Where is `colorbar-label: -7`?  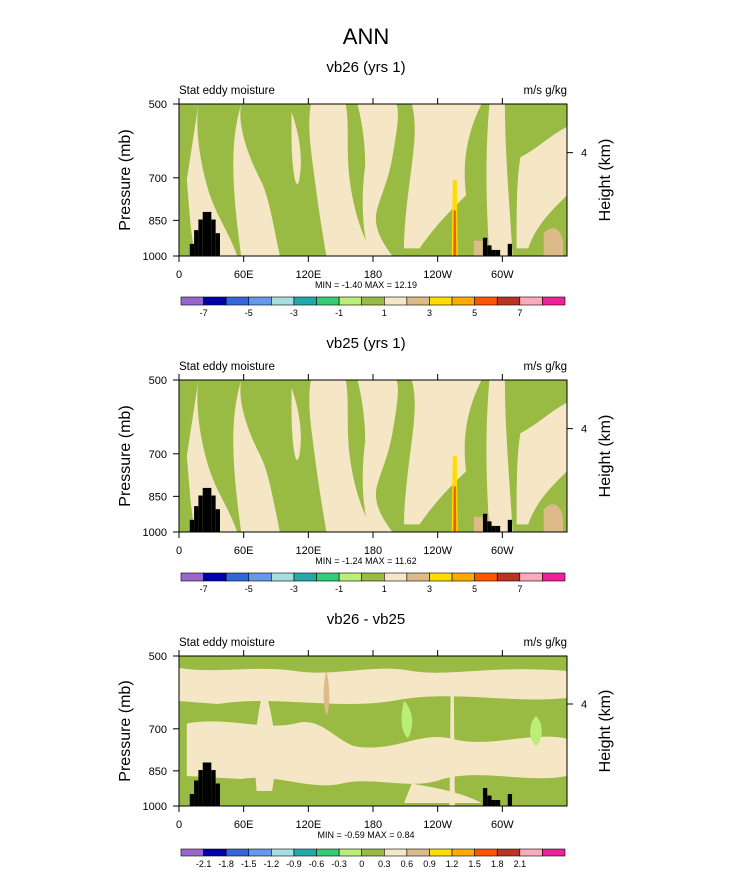 colorbar-label: -7 is located at coordinates (204, 313).